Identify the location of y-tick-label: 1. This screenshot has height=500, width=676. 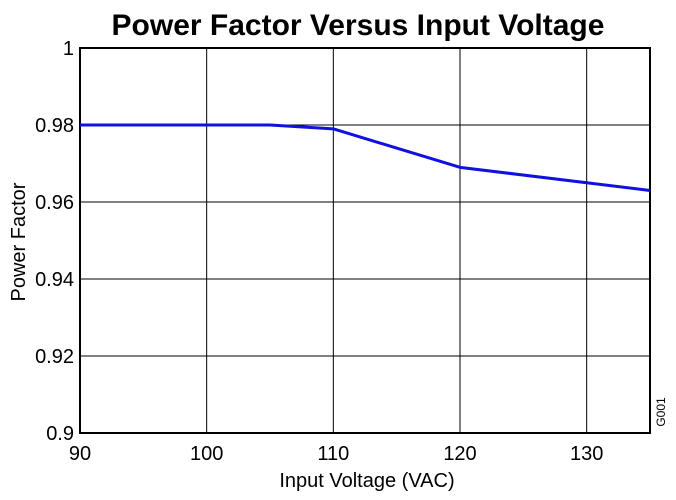
(68, 49).